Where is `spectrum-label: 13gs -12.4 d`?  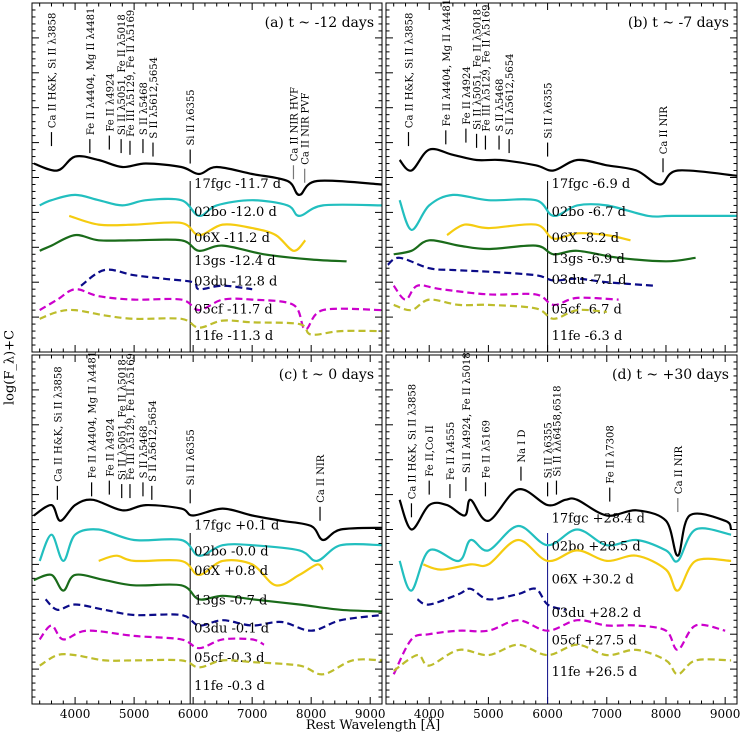 spectrum-label: 13gs -12.4 d is located at coordinates (234, 261).